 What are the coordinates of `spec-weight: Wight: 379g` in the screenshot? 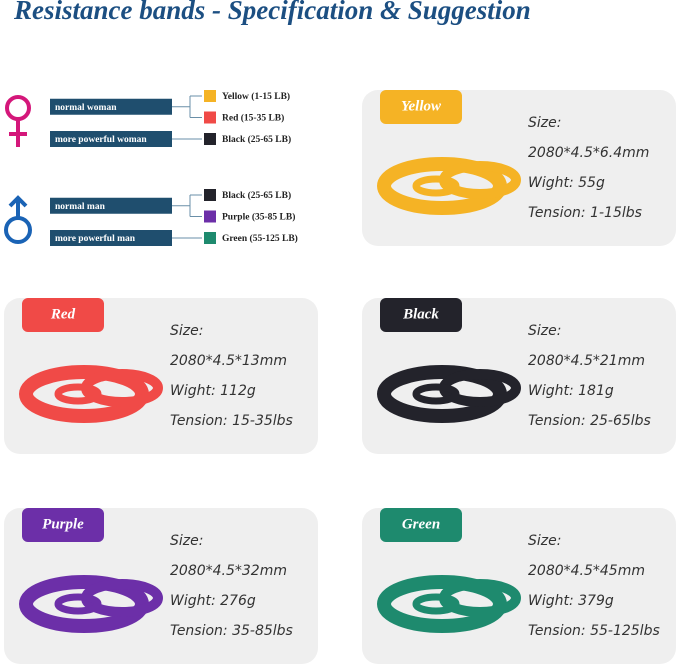 It's located at (571, 601).